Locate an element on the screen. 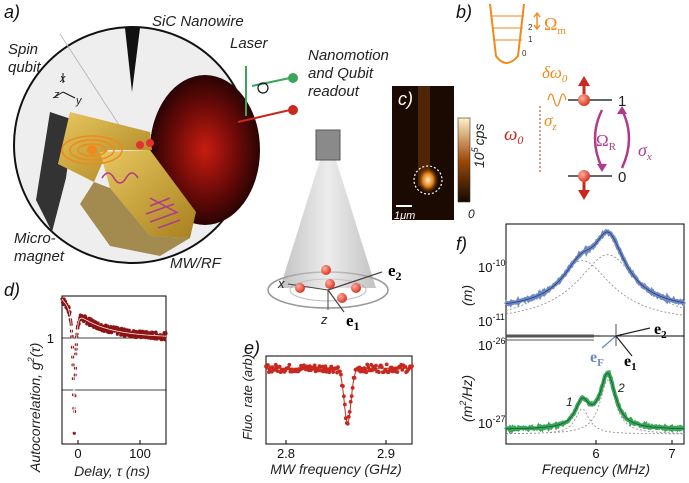 The height and width of the screenshot is (483, 689). plot-f-top-components is located at coordinates (595, 285).